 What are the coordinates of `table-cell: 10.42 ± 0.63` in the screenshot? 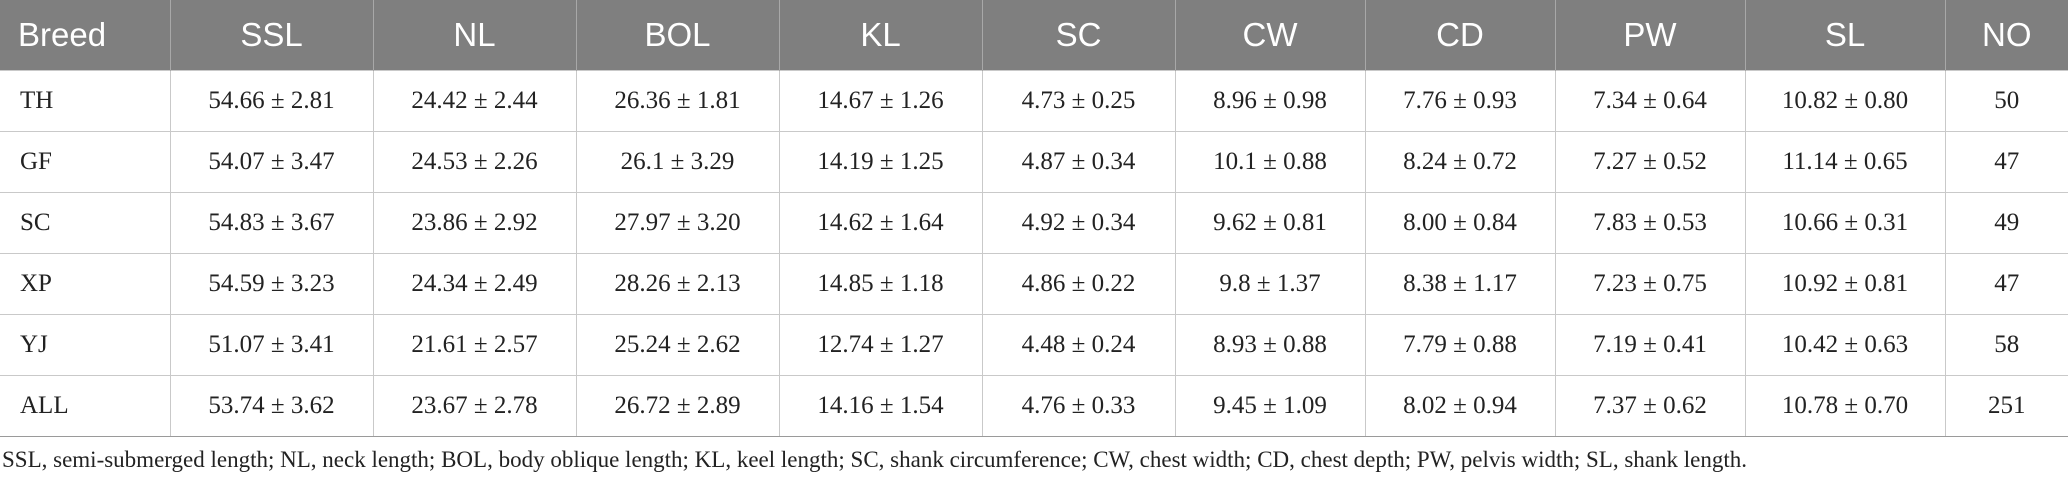 It's located at (1844, 345).